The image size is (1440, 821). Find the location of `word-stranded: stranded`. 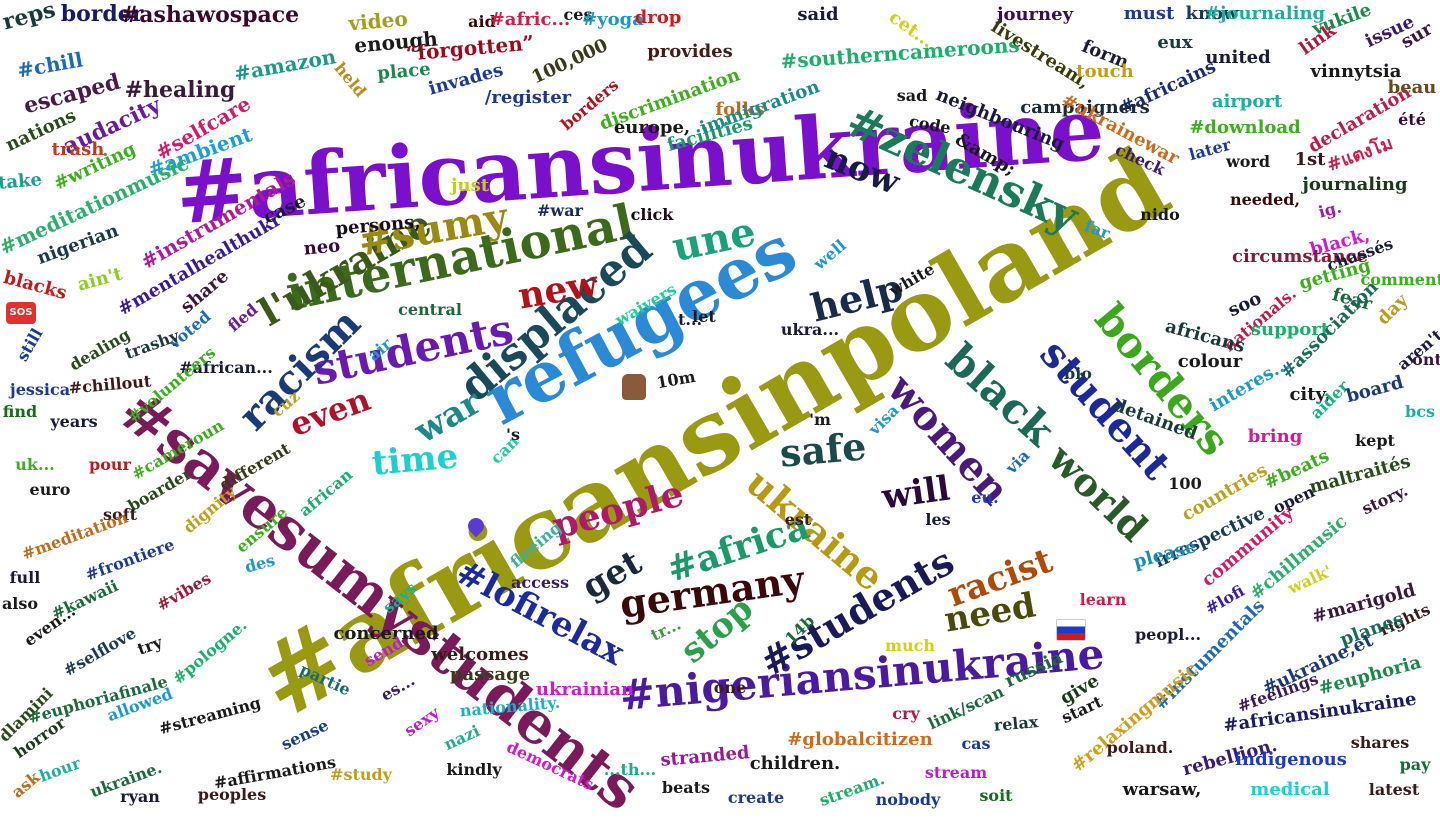

word-stranded: stranded is located at coordinates (705, 756).